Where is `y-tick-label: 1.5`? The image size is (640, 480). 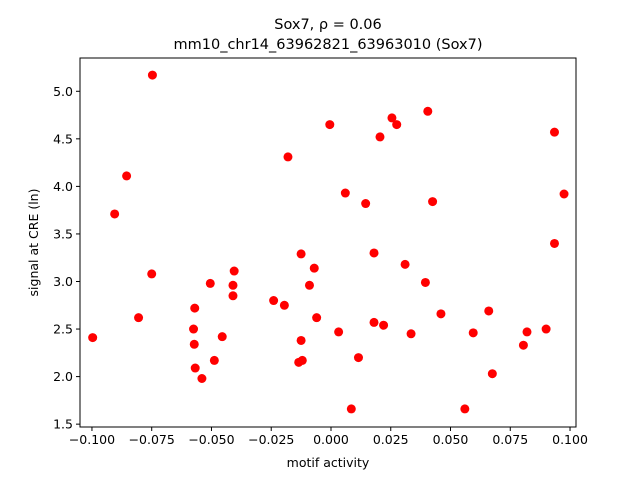 y-tick-label: 1.5 is located at coordinates (63, 424).